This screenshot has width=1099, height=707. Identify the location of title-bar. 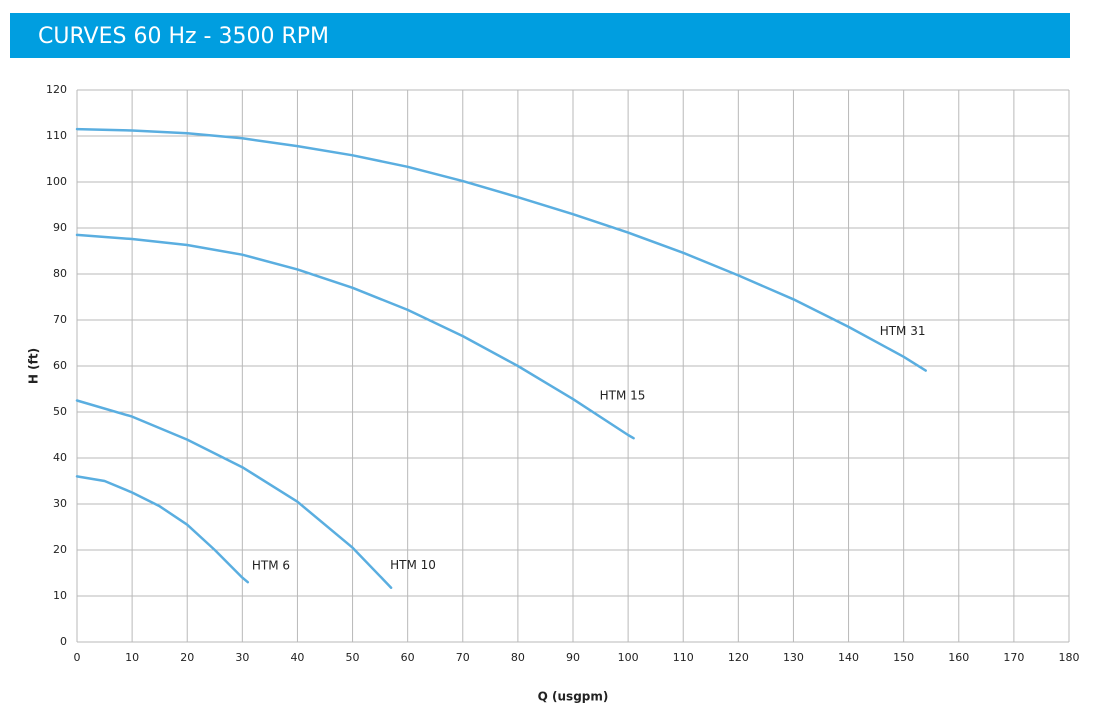
(540, 35).